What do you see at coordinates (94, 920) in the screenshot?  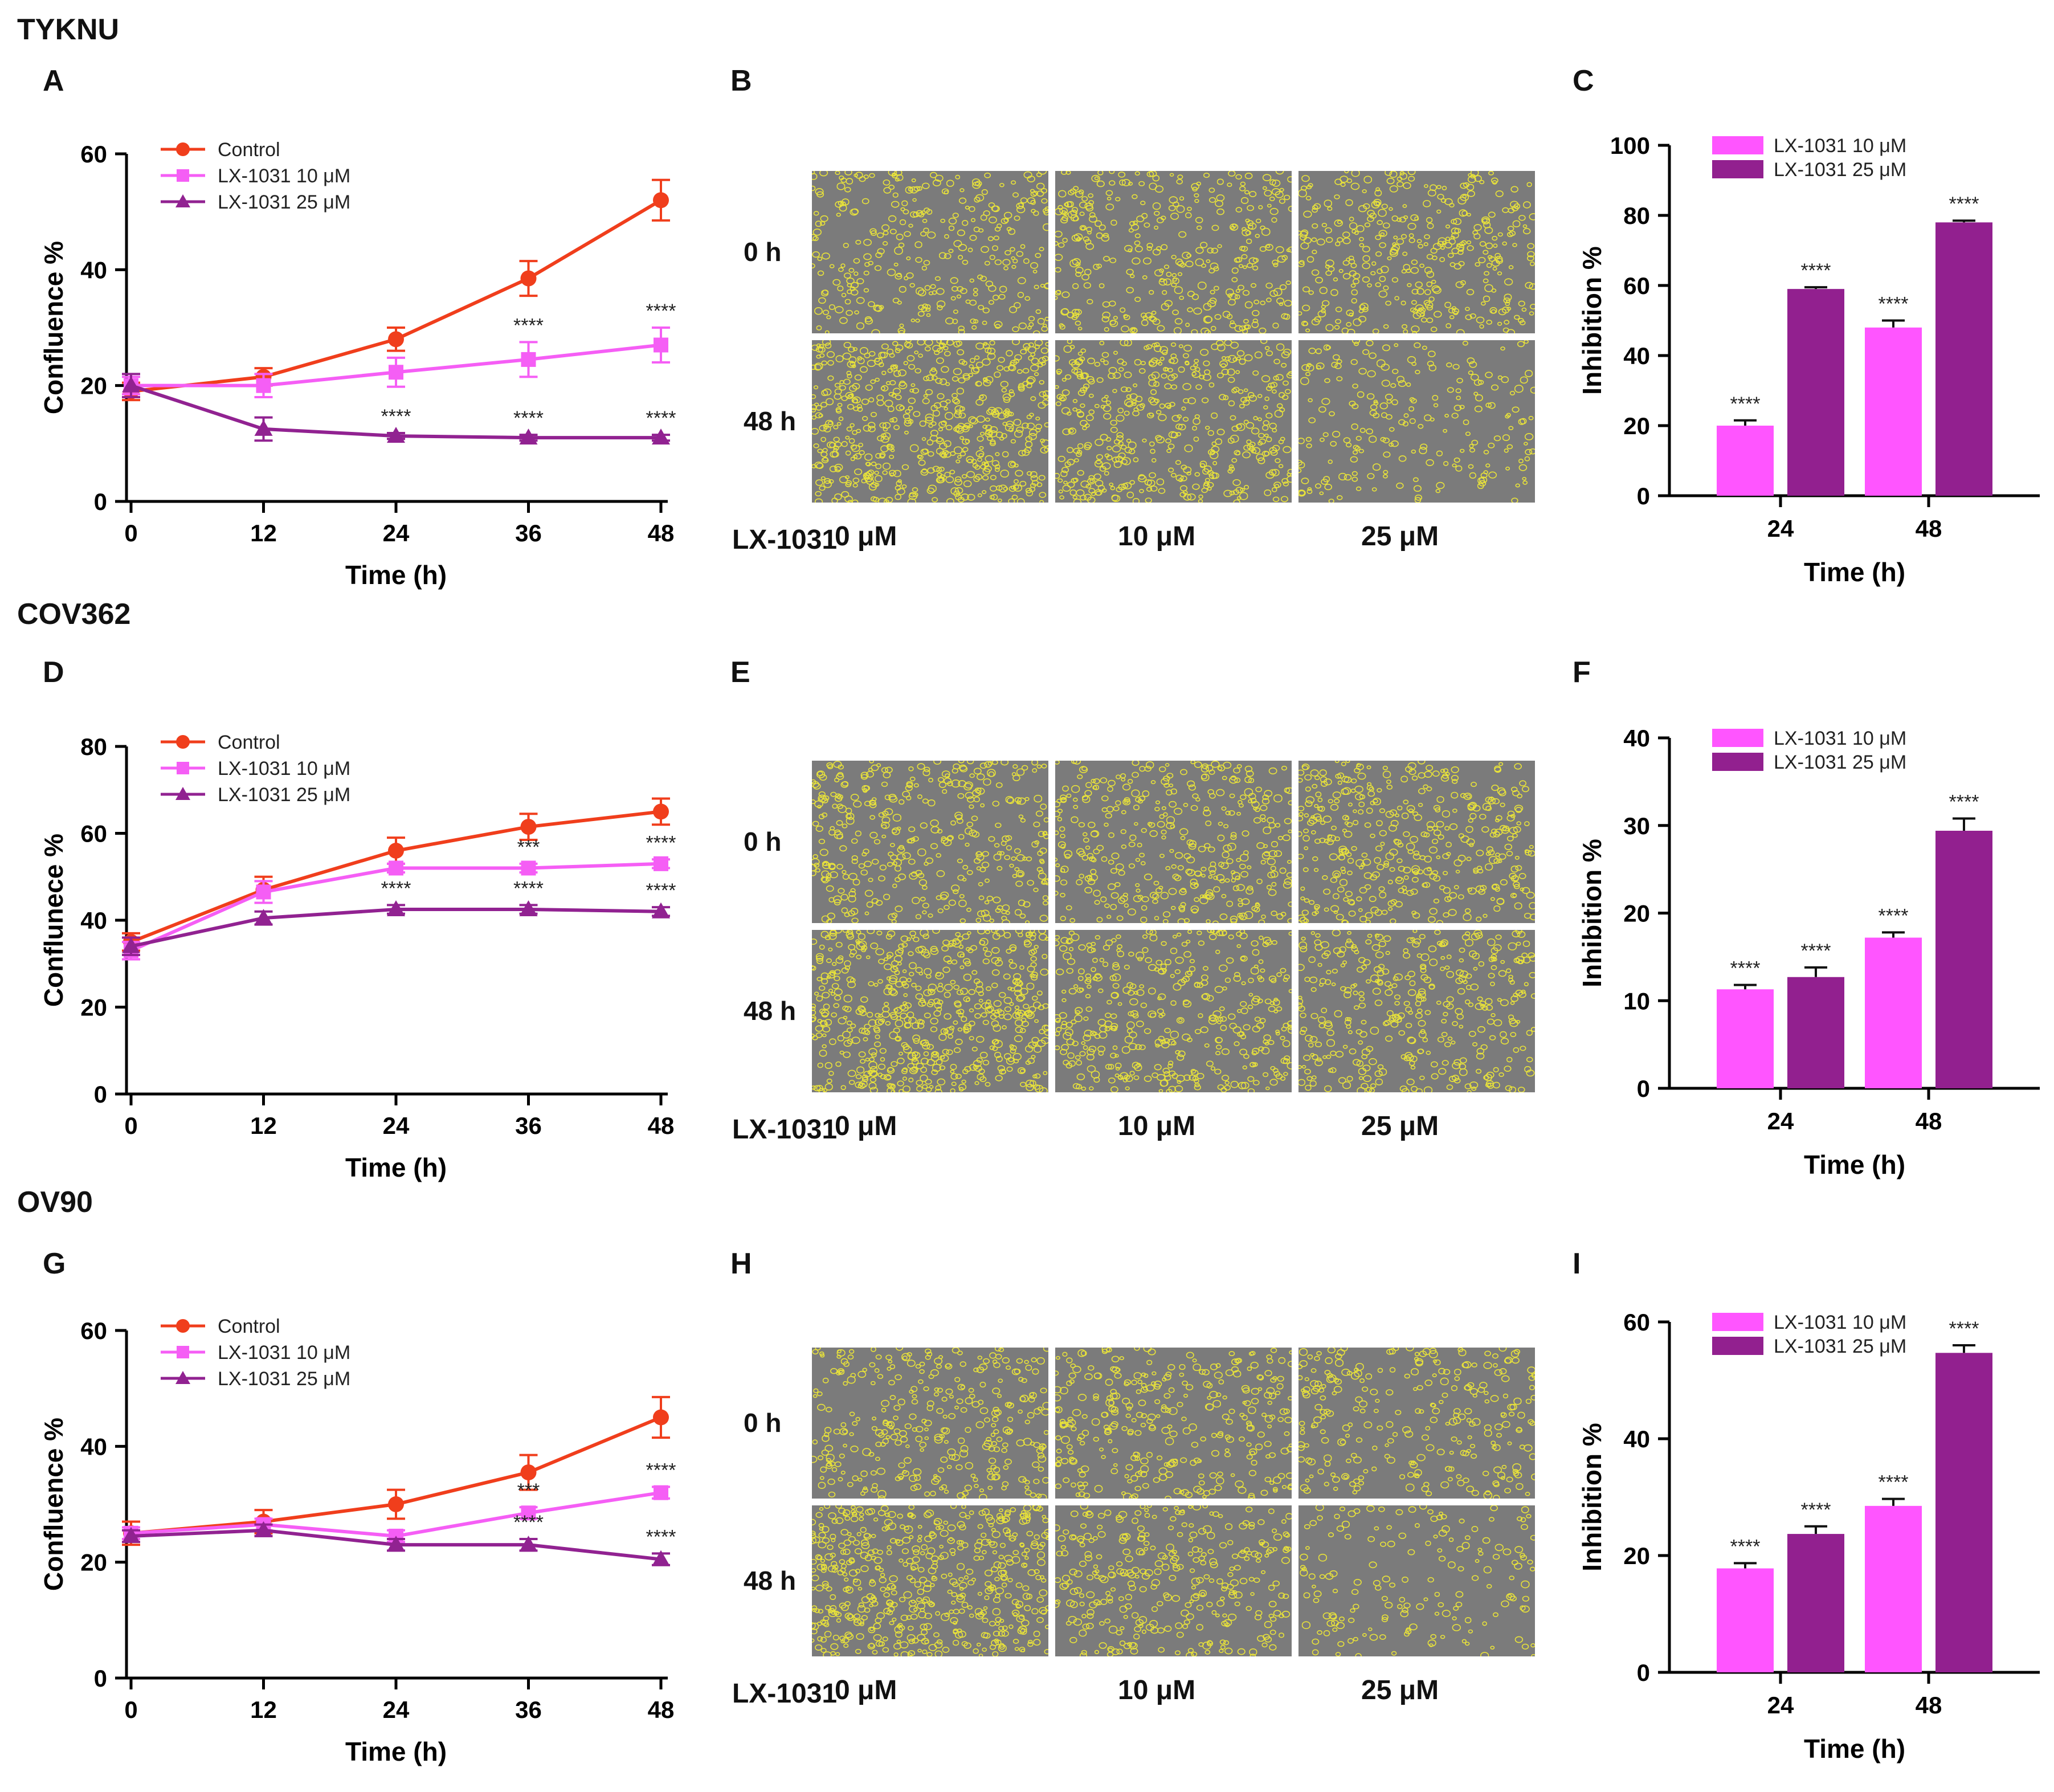 I see `y-tick-label: 40` at bounding box center [94, 920].